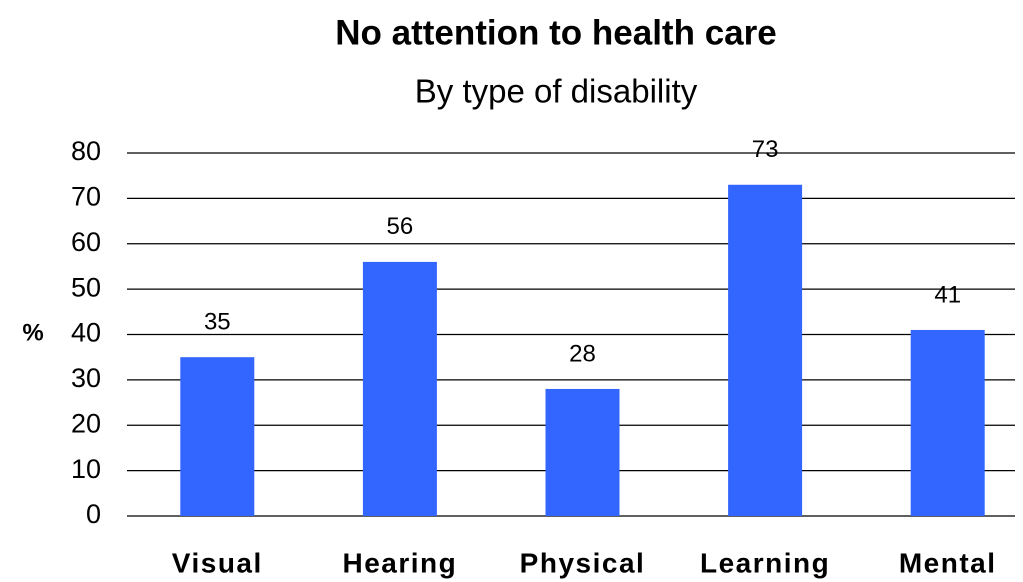 This screenshot has width=1023, height=582. I want to click on data-label: 28, so click(582, 353).